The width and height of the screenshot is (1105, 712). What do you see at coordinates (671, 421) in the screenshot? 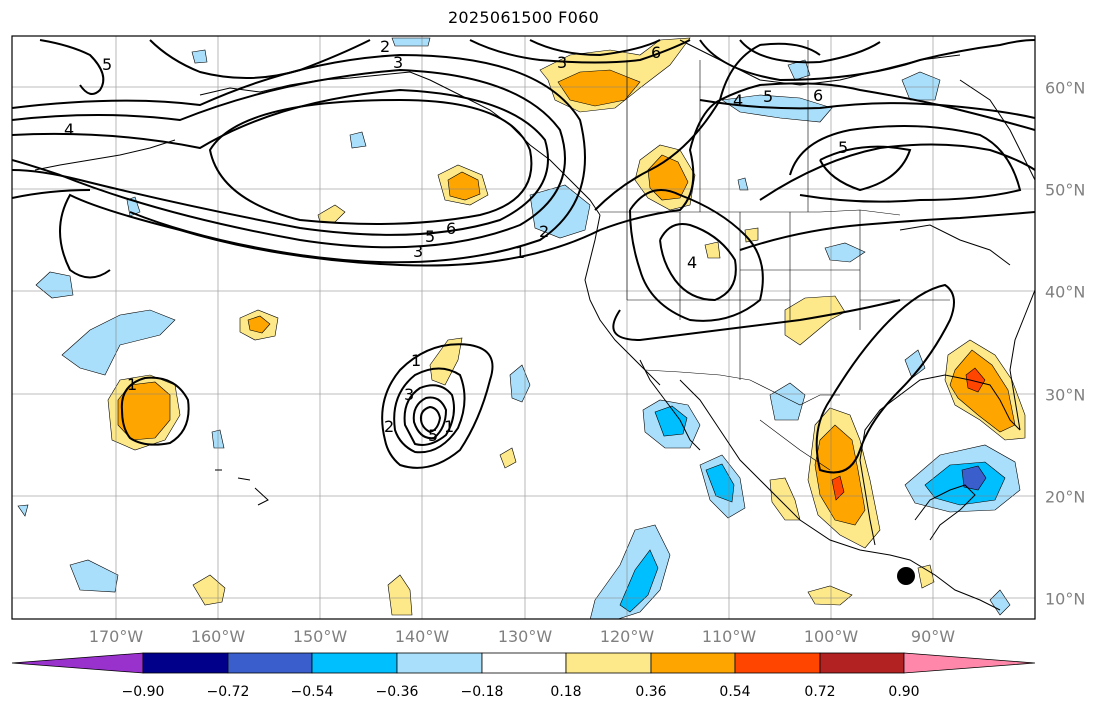
I see `neg-area-baja-core` at bounding box center [671, 421].